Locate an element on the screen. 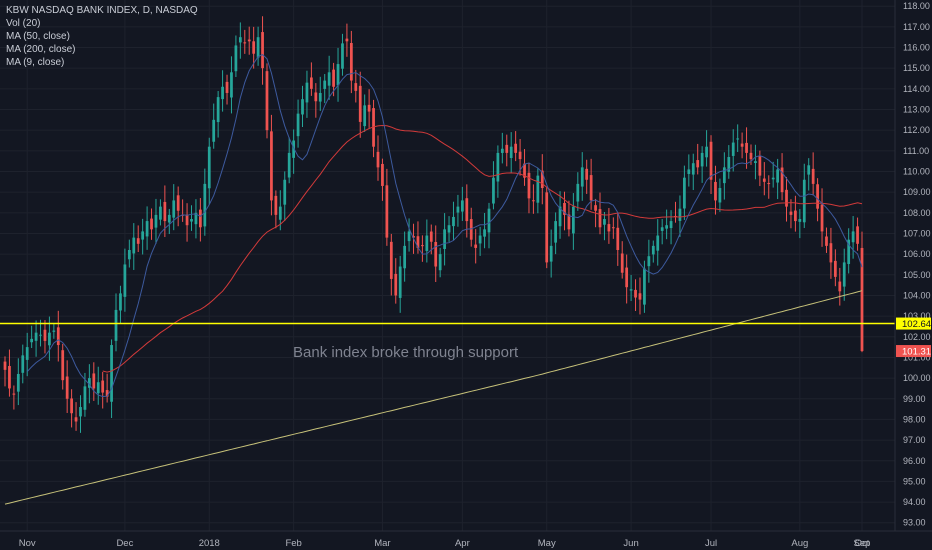 The image size is (932, 550). y-tick-label: 99.00 is located at coordinates (914, 399).